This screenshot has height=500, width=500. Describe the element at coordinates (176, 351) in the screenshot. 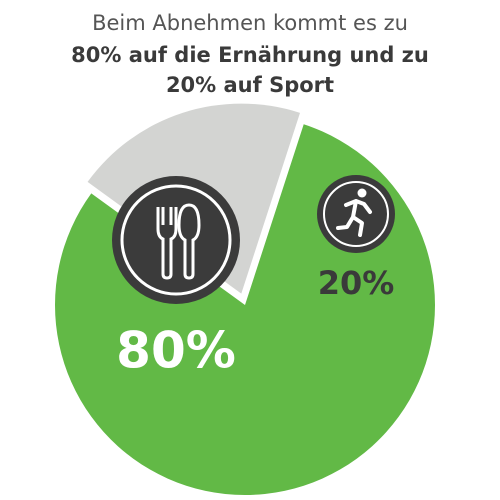

I see `value-label: 80%` at that location.